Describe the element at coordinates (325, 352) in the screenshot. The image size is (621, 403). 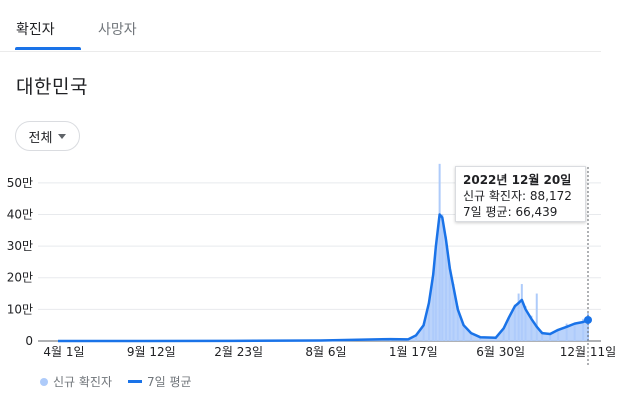
I see `x-tick-label: 8월 6일` at that location.